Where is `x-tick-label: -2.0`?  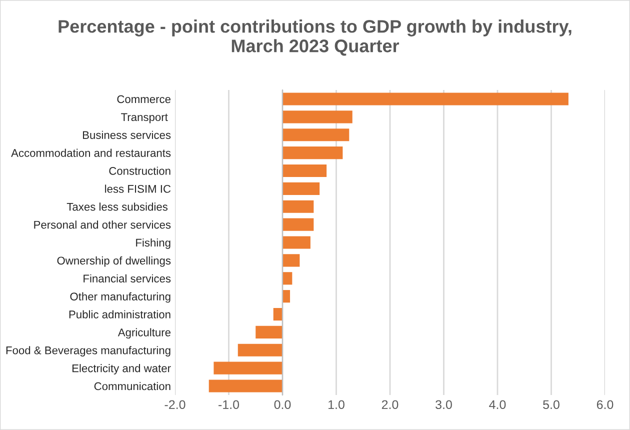
x-tick-label: -2.0 is located at coordinates (175, 405).